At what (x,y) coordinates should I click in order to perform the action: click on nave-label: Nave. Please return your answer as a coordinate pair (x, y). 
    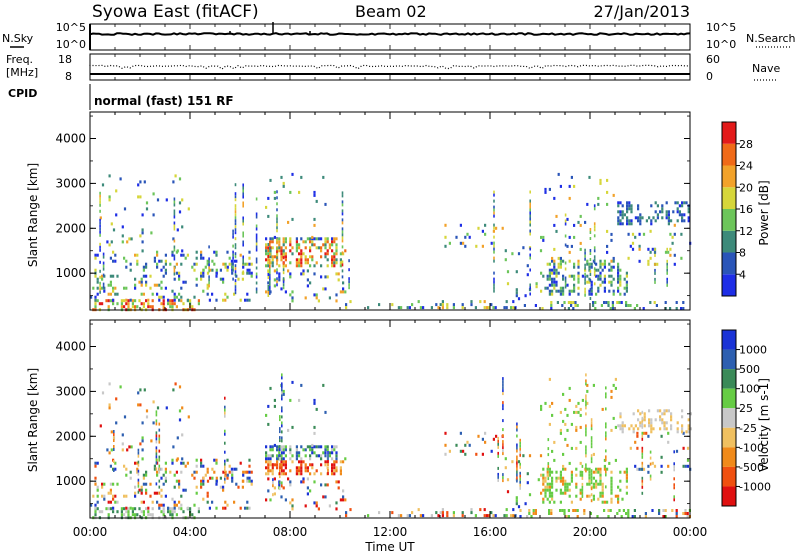
    Looking at the image, I should click on (766, 68).